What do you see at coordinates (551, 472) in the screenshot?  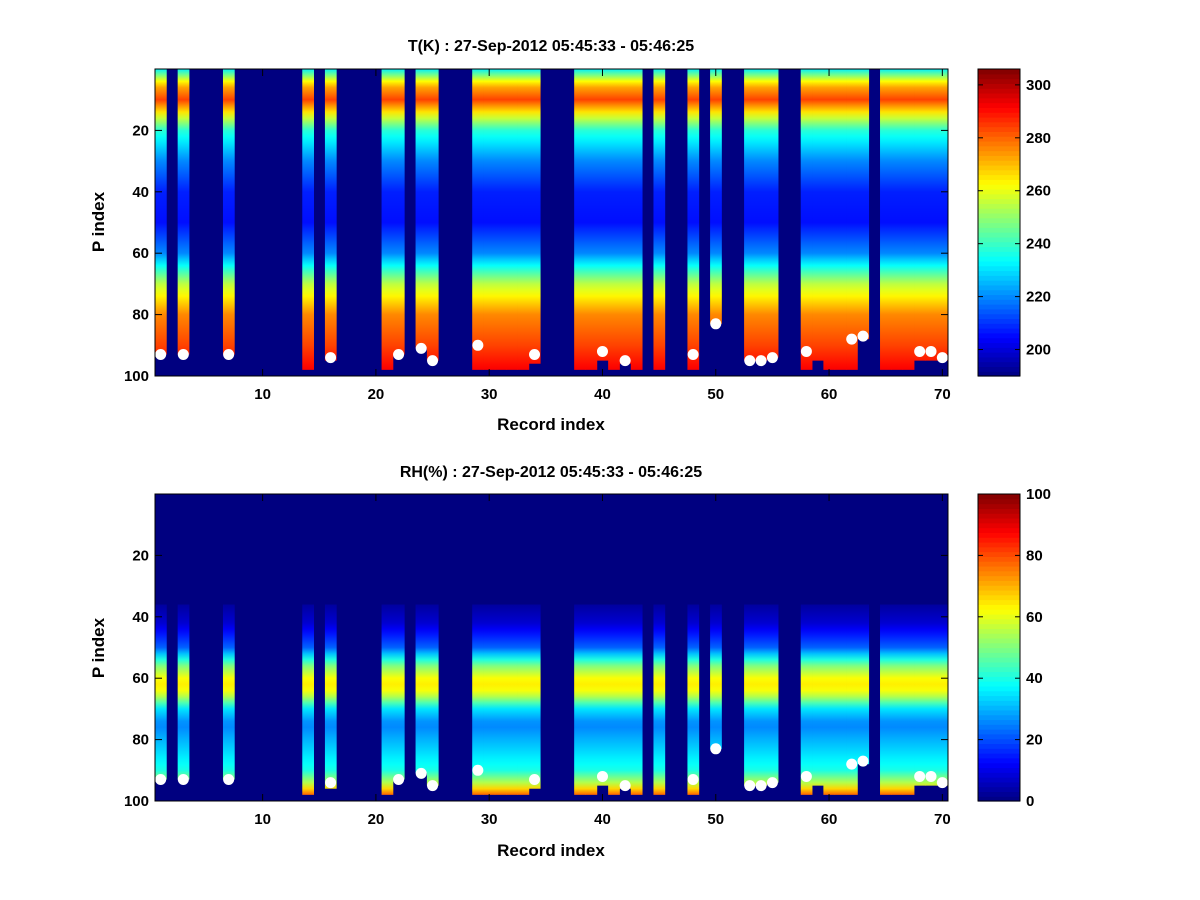 I see `humidity-title: RH(%) : 27-Sep-2012 05:45:33 - 05:46:25` at bounding box center [551, 472].